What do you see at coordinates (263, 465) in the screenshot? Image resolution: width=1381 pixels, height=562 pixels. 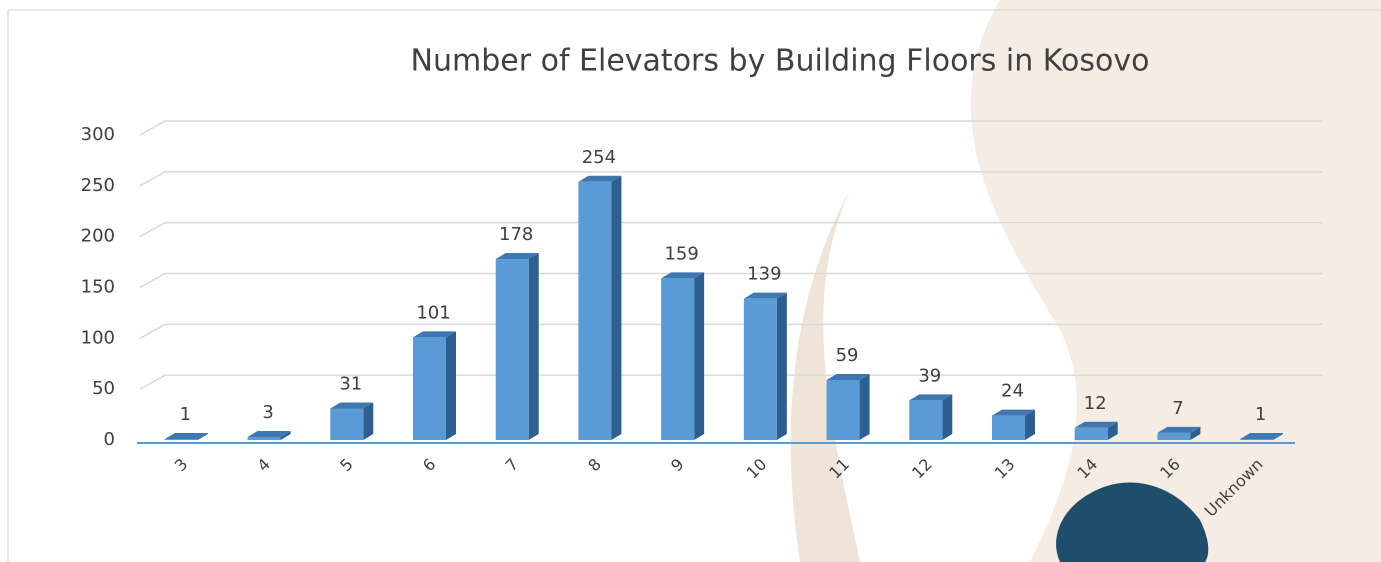 I see `x-tick-label: 4` at bounding box center [263, 465].